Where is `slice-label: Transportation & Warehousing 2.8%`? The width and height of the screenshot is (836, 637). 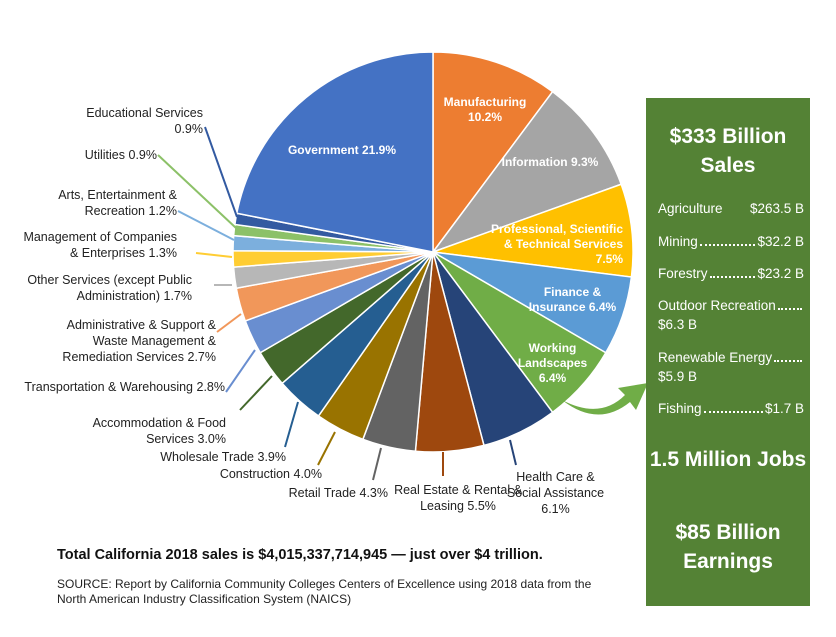
slice-label: Transportation & Warehousing 2.8% is located at coordinates (122, 387).